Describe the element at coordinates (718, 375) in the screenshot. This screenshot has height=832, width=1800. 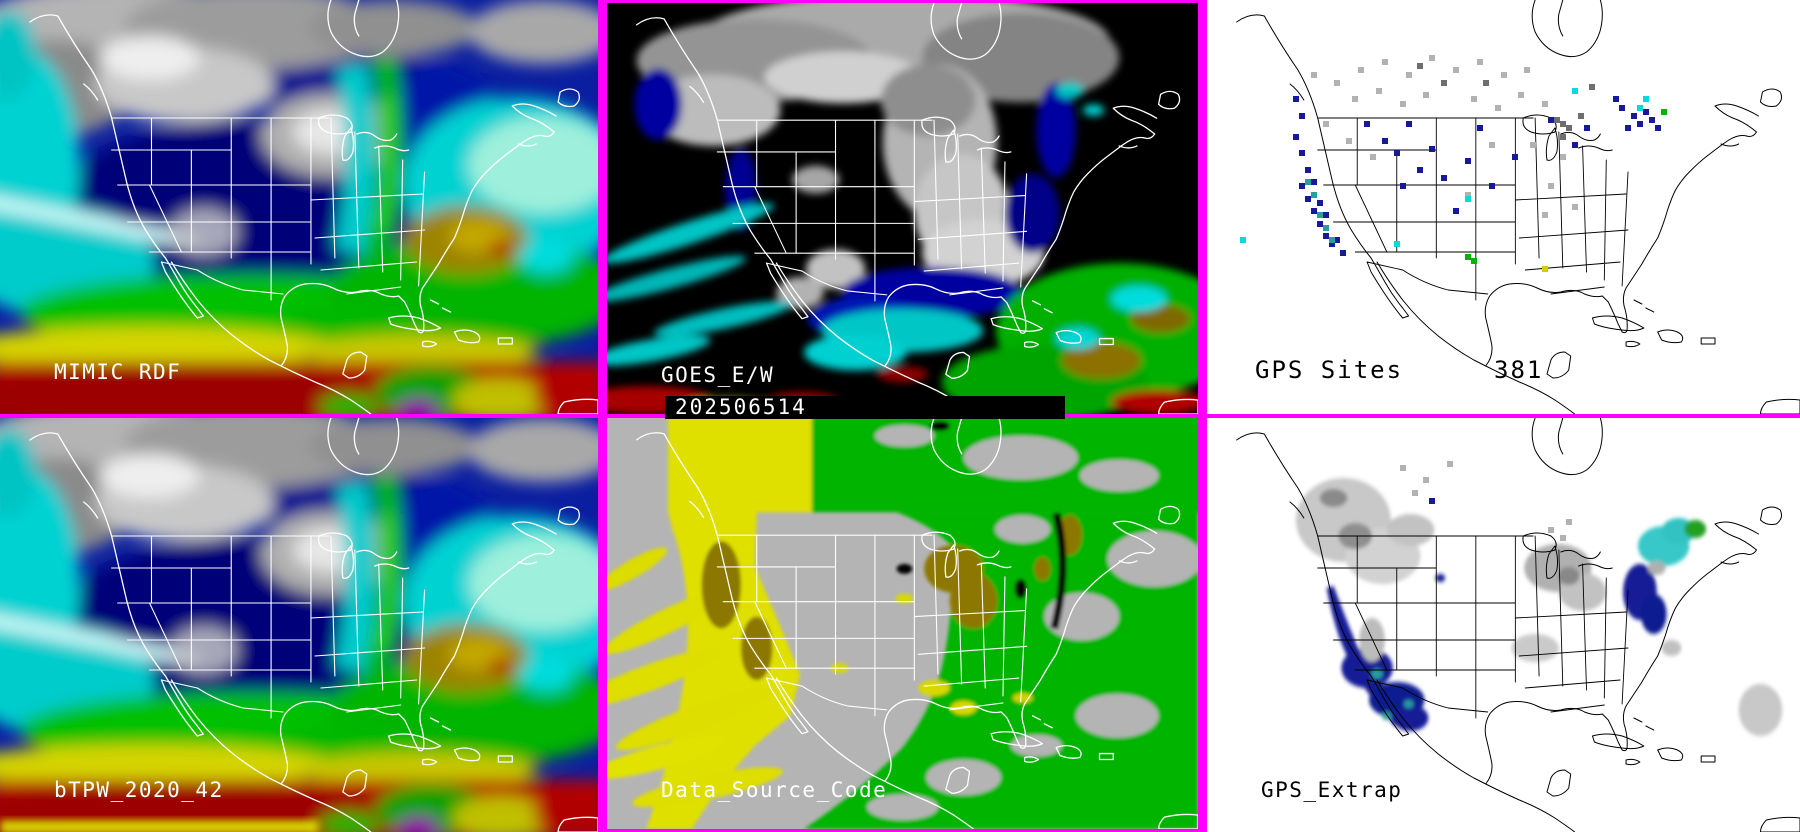
I see `goes-ew-label: GOES_E/W` at that location.